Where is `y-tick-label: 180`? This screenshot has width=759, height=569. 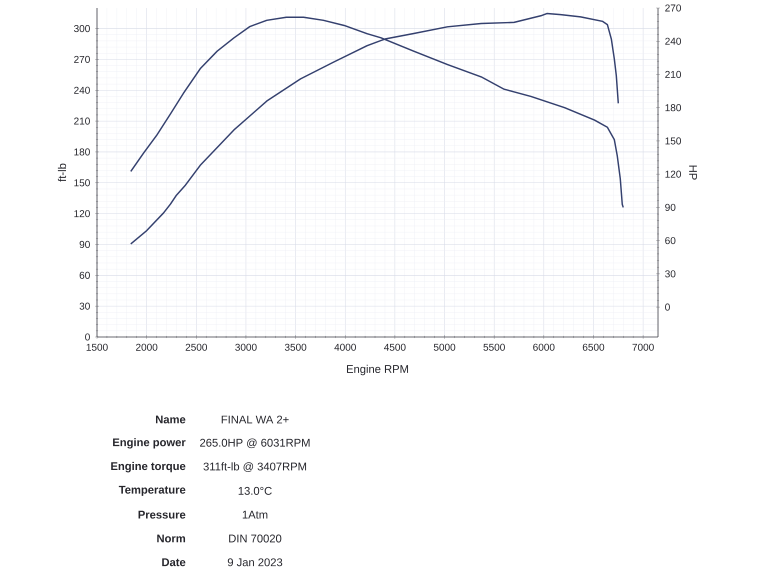
y-tick-label: 180 is located at coordinates (82, 152).